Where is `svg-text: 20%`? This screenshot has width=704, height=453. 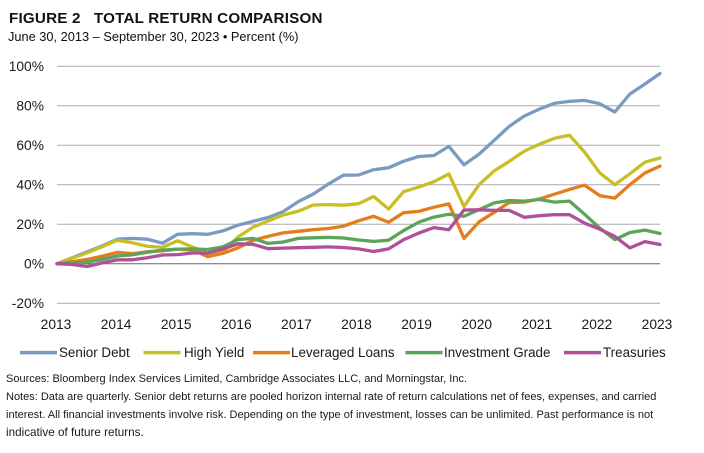 svg-text: 20% is located at coordinates (30, 224).